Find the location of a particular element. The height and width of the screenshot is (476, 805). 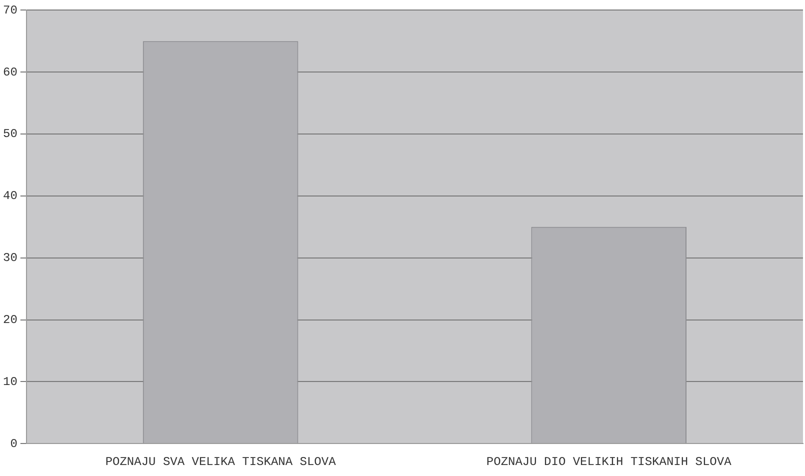

x-tick-label: POZNAJU SVA VELIKA TISKANA SLOVA is located at coordinates (221, 461).